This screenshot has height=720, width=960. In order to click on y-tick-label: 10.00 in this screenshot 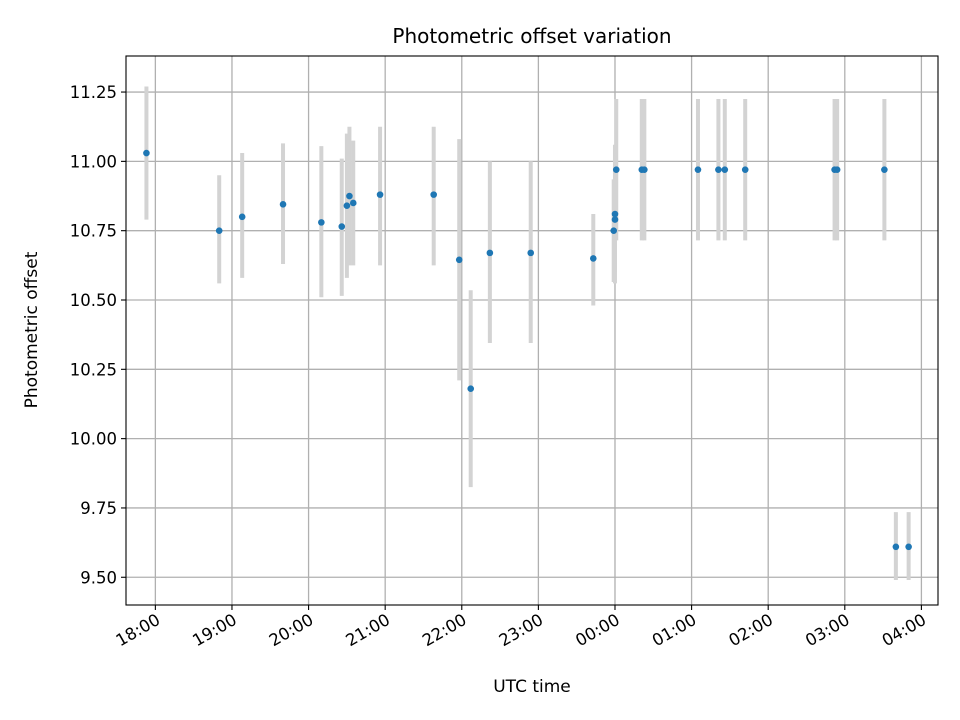, I will do `click(93, 439)`.